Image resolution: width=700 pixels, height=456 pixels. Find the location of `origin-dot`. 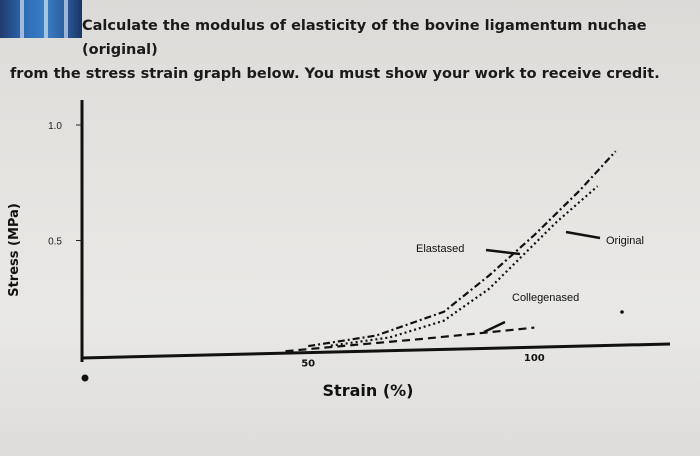

origin-dot is located at coordinates (85, 378).